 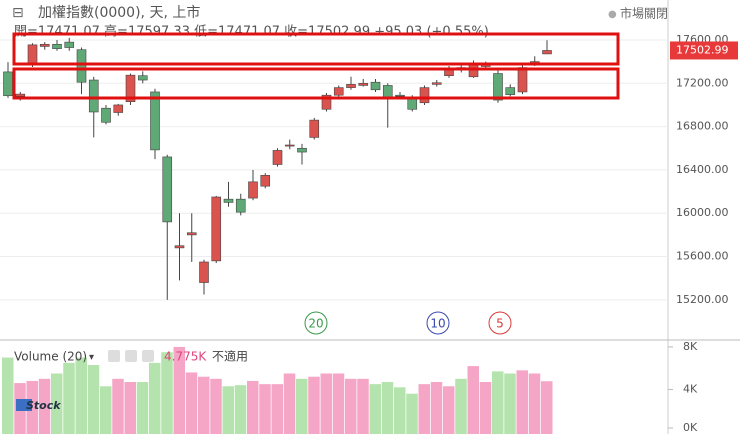 What do you see at coordinates (230, 356) in the screenshot?
I see `volume-extra: 不適用` at bounding box center [230, 356].